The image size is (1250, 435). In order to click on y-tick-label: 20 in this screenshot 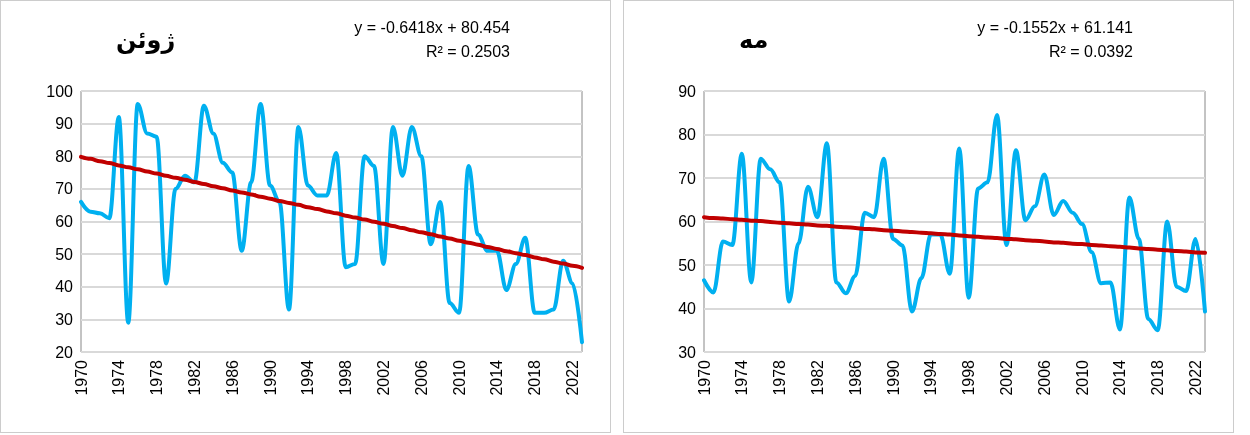, I will do `click(64, 352)`.